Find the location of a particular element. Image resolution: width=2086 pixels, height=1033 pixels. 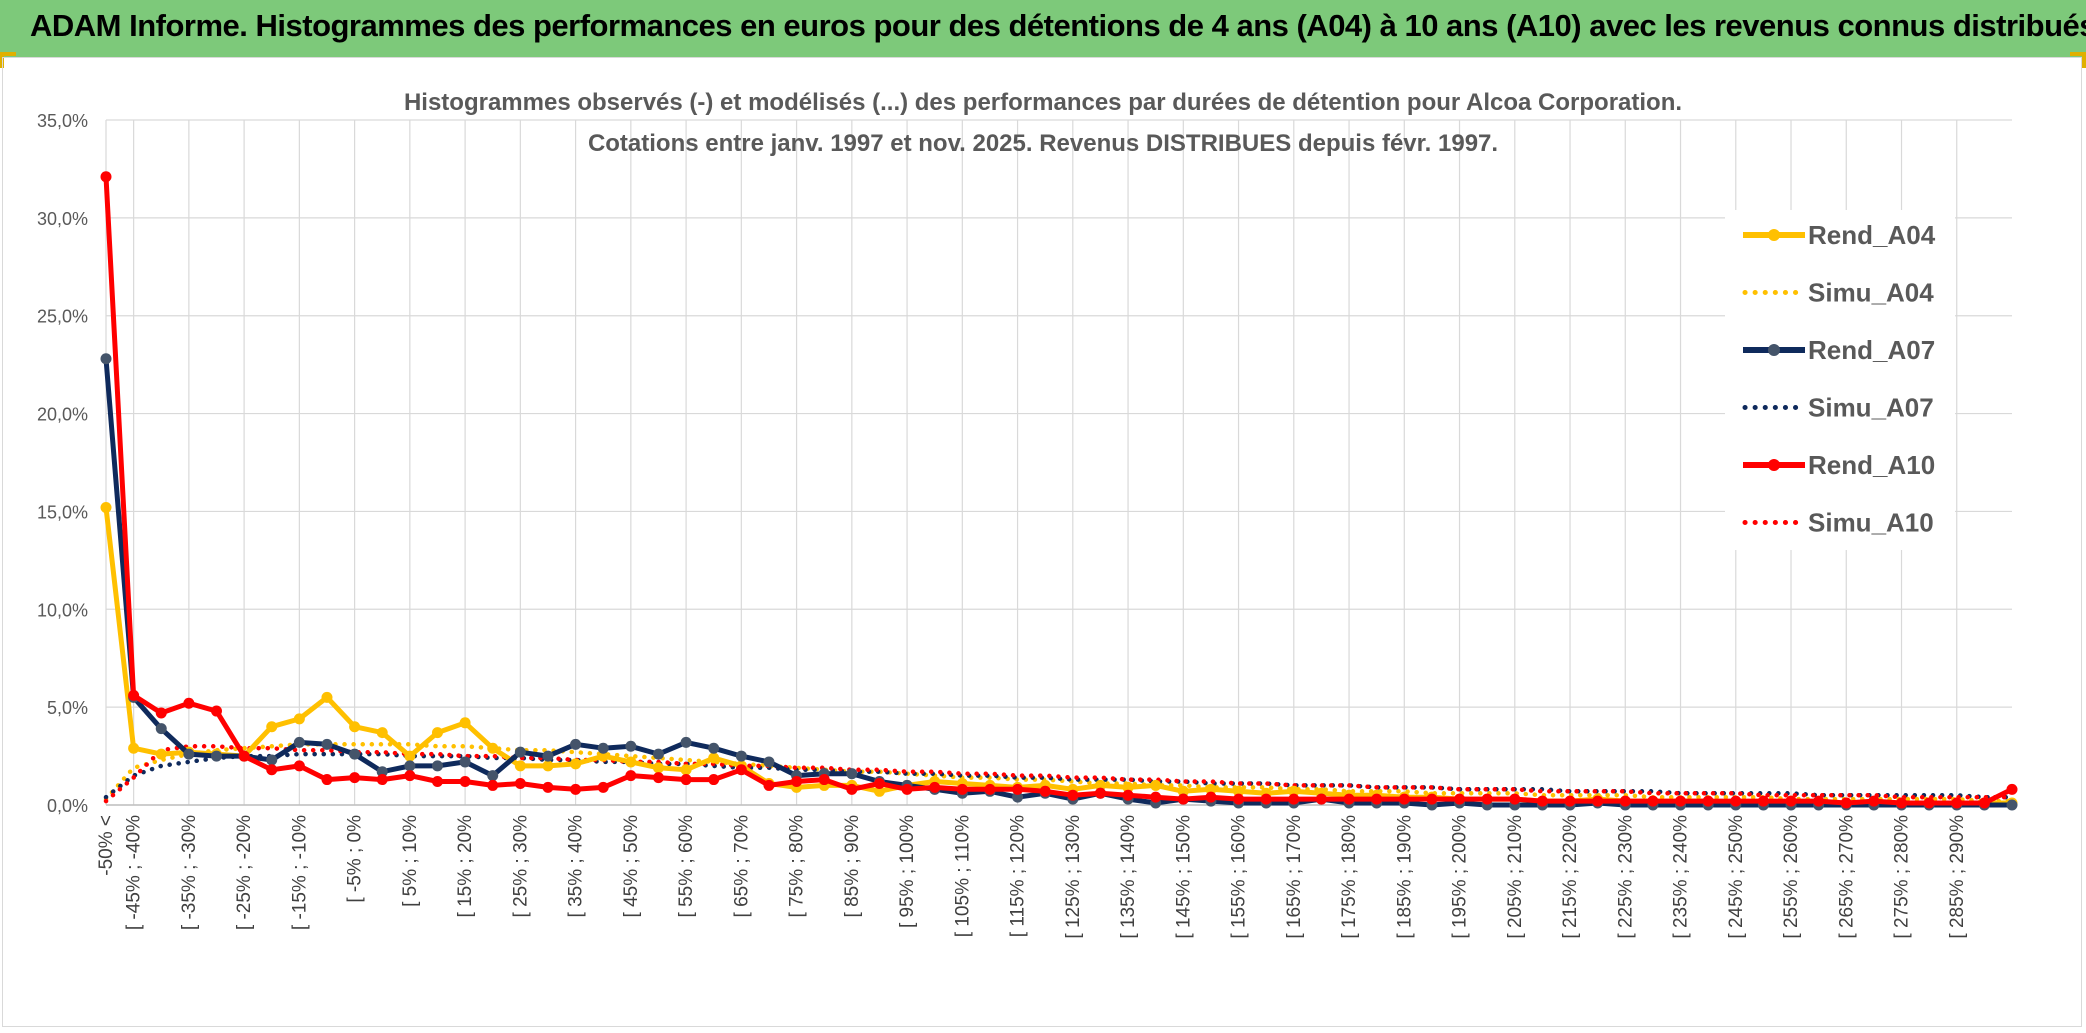

y-tick-label: 20,0% is located at coordinates (62, 415).